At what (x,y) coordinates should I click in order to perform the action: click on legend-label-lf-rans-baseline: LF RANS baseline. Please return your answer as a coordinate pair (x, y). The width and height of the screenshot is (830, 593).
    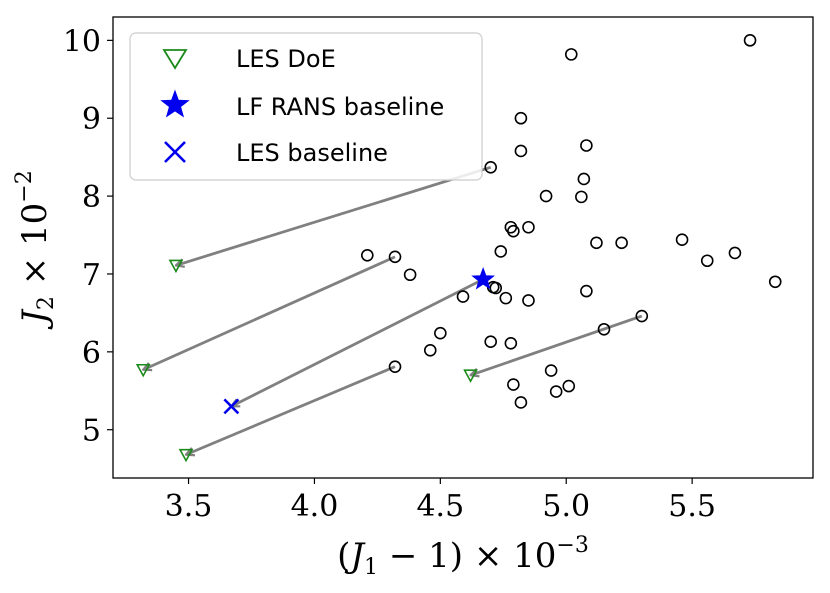
    Looking at the image, I should click on (340, 107).